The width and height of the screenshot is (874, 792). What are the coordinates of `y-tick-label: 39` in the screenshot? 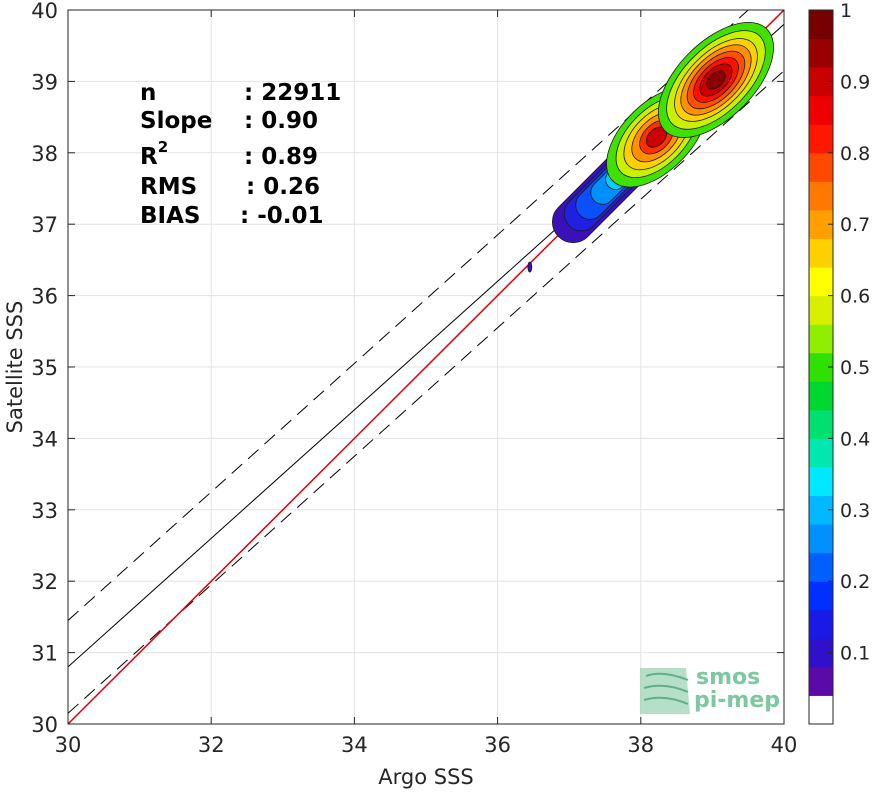 It's located at (44, 82).